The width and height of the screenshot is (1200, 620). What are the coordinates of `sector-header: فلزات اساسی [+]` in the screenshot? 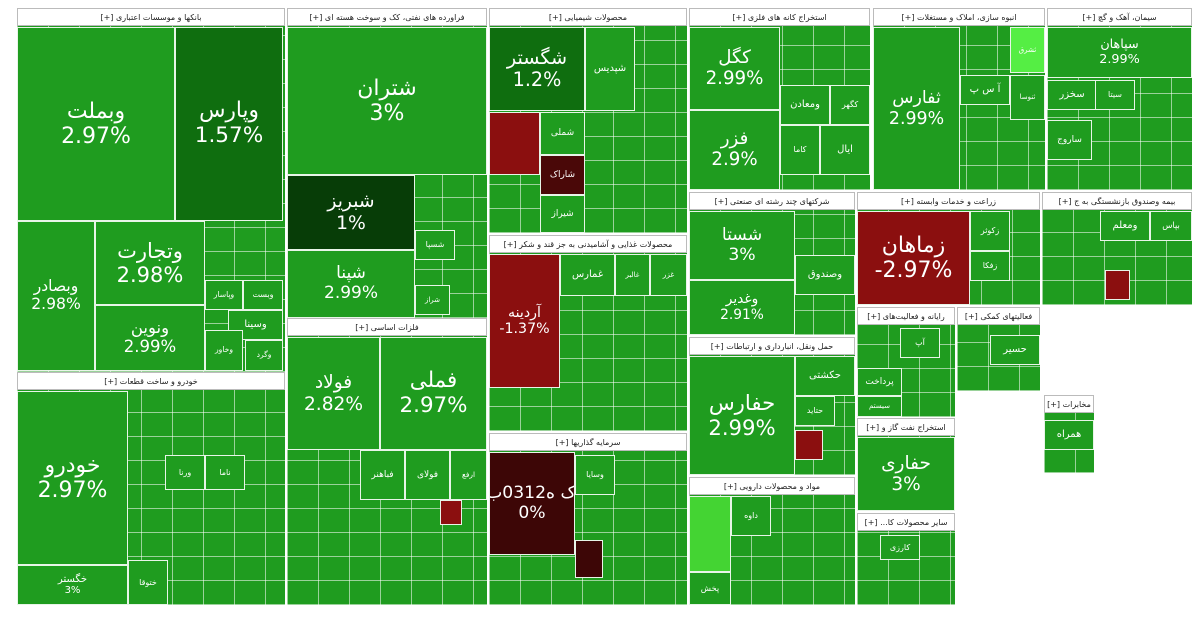 It's located at (387, 327).